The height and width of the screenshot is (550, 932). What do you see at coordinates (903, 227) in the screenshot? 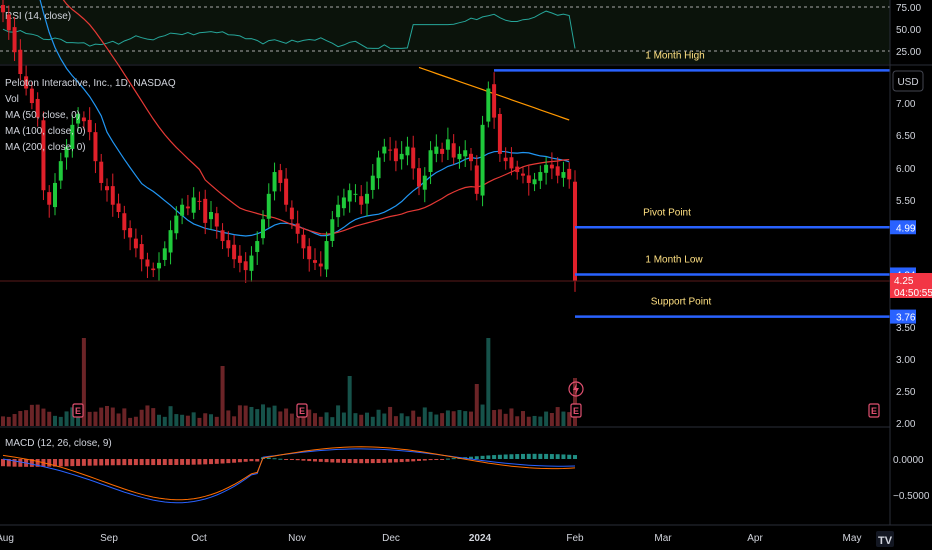
I see `pivot-point-tag-bg` at bounding box center [903, 227].